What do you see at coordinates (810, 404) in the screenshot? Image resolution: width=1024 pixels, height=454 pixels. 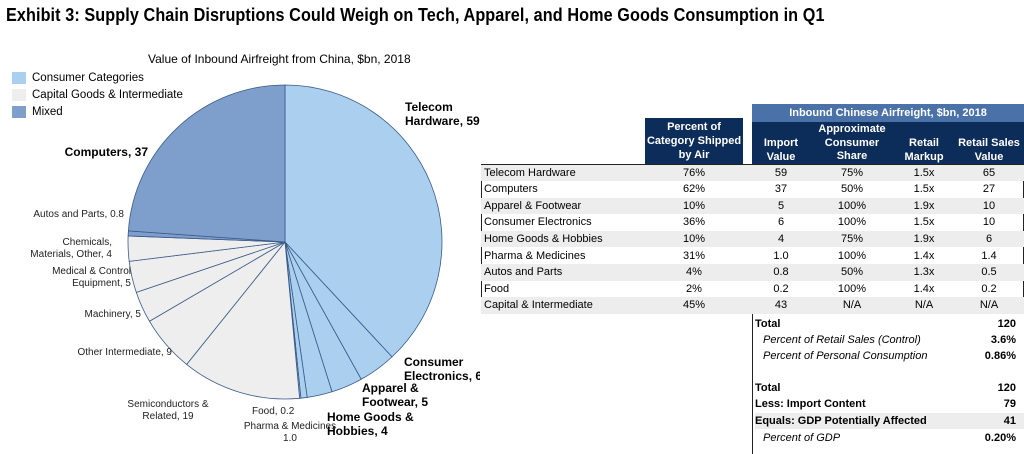 I see `summary-label: Less: Import Content` at bounding box center [810, 404].